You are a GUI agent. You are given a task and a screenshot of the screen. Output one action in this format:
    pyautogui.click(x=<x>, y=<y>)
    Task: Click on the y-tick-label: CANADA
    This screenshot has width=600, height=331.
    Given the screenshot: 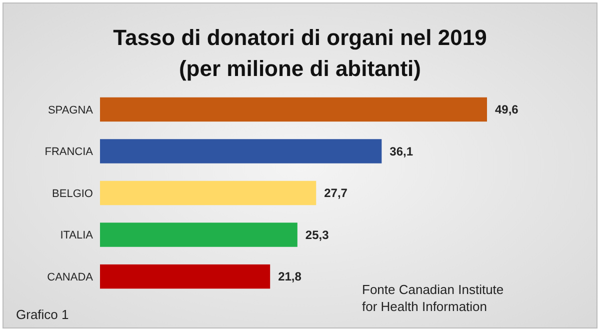 What is the action you would take?
    pyautogui.click(x=70, y=277)
    